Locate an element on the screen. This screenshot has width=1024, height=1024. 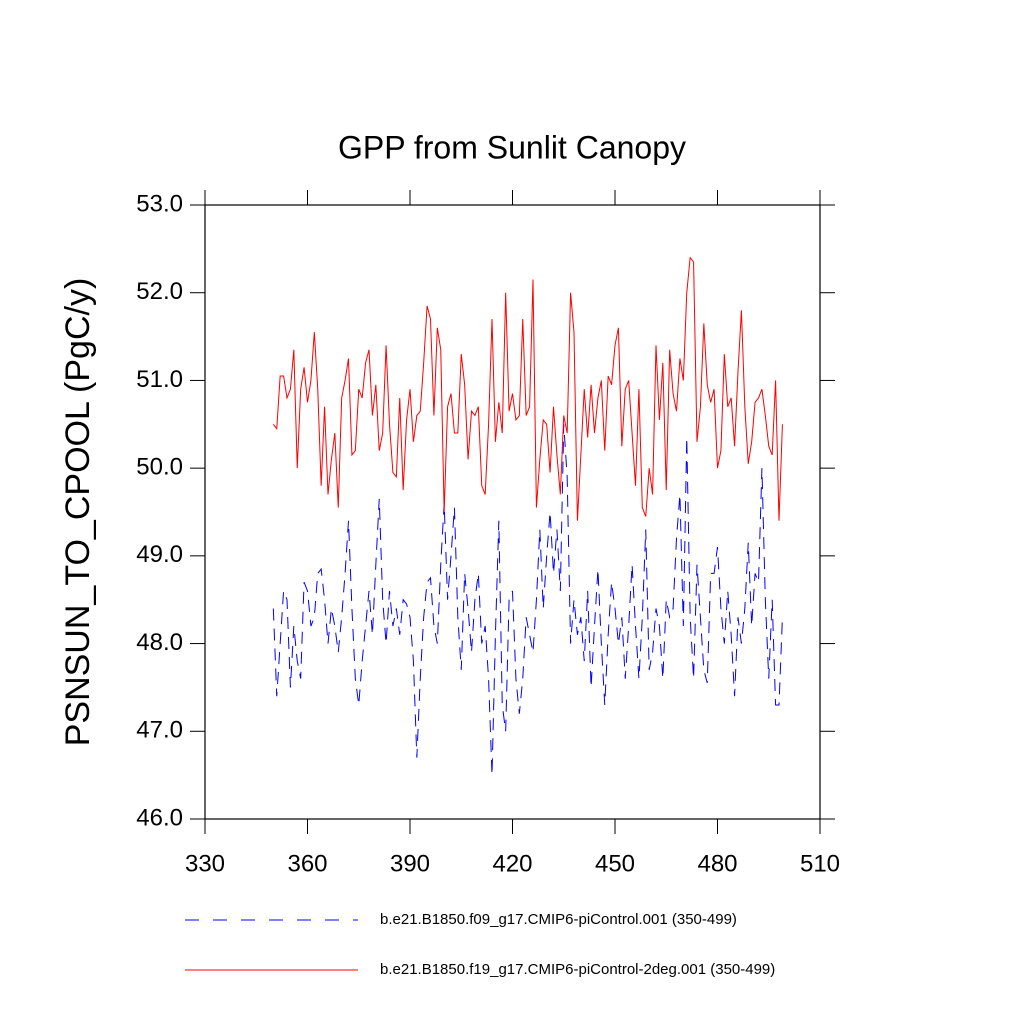
x-tick-label: 480 is located at coordinates (717, 863).